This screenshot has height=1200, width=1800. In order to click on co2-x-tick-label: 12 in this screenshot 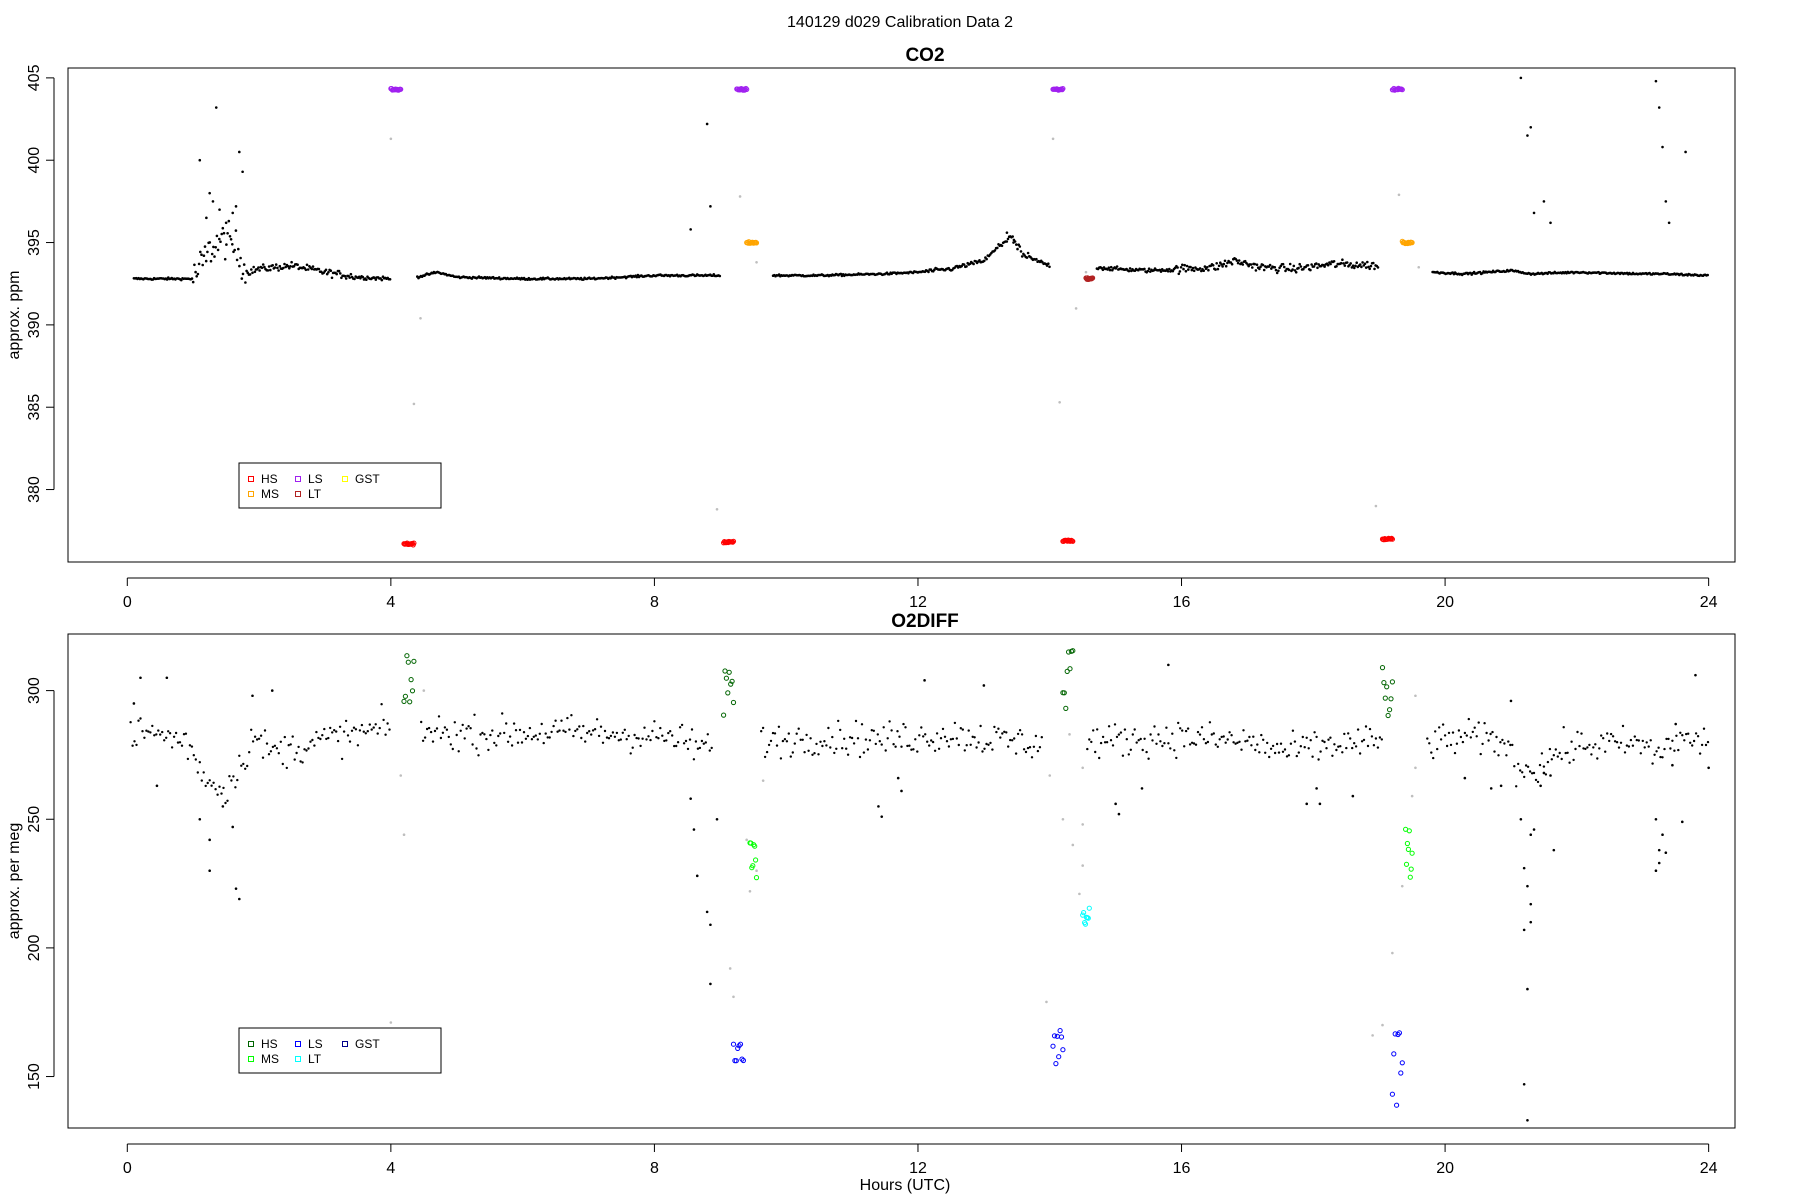, I will do `click(918, 602)`.